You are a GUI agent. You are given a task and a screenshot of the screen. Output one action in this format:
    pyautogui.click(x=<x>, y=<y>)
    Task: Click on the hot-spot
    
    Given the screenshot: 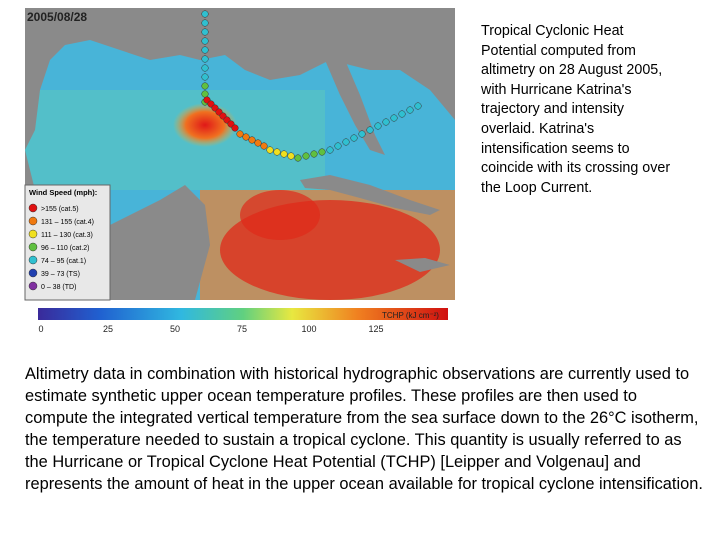 What is the action you would take?
    pyautogui.click(x=280, y=215)
    